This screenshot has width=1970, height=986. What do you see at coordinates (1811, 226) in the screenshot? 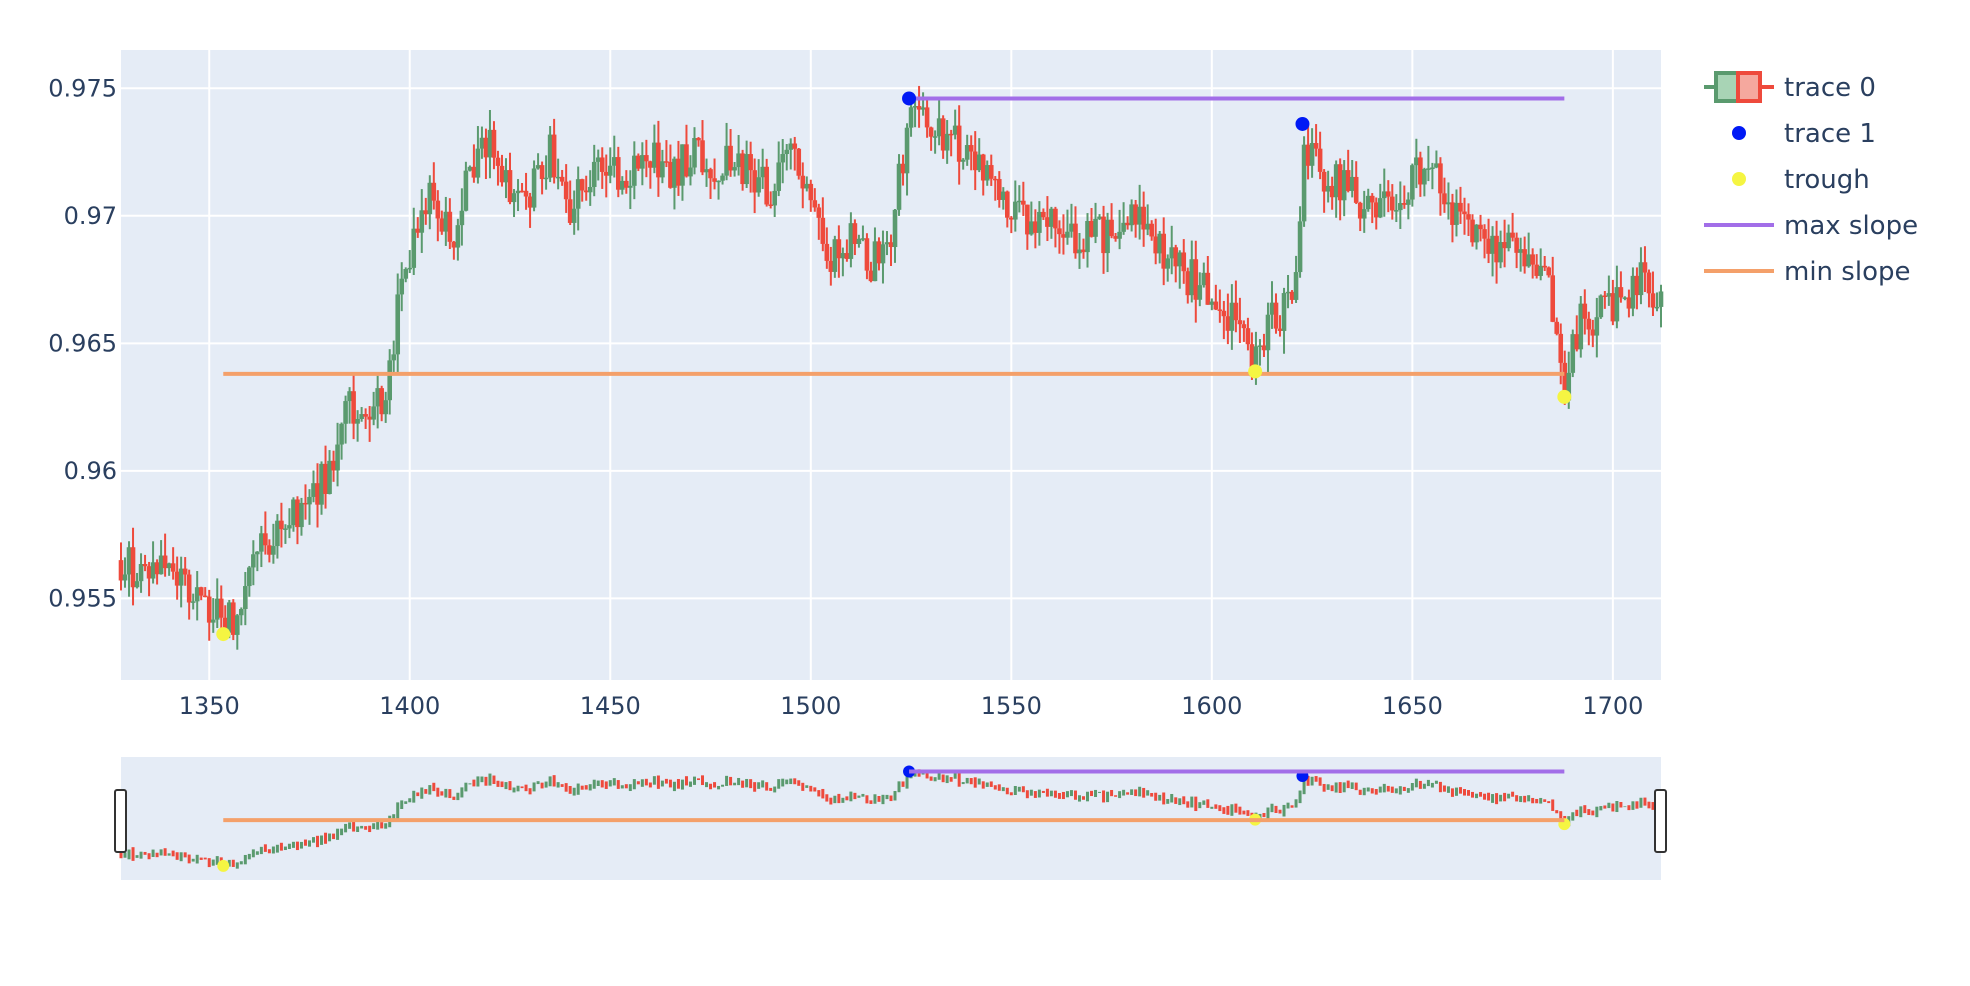
I see `legend-item: max slope` at bounding box center [1811, 226].